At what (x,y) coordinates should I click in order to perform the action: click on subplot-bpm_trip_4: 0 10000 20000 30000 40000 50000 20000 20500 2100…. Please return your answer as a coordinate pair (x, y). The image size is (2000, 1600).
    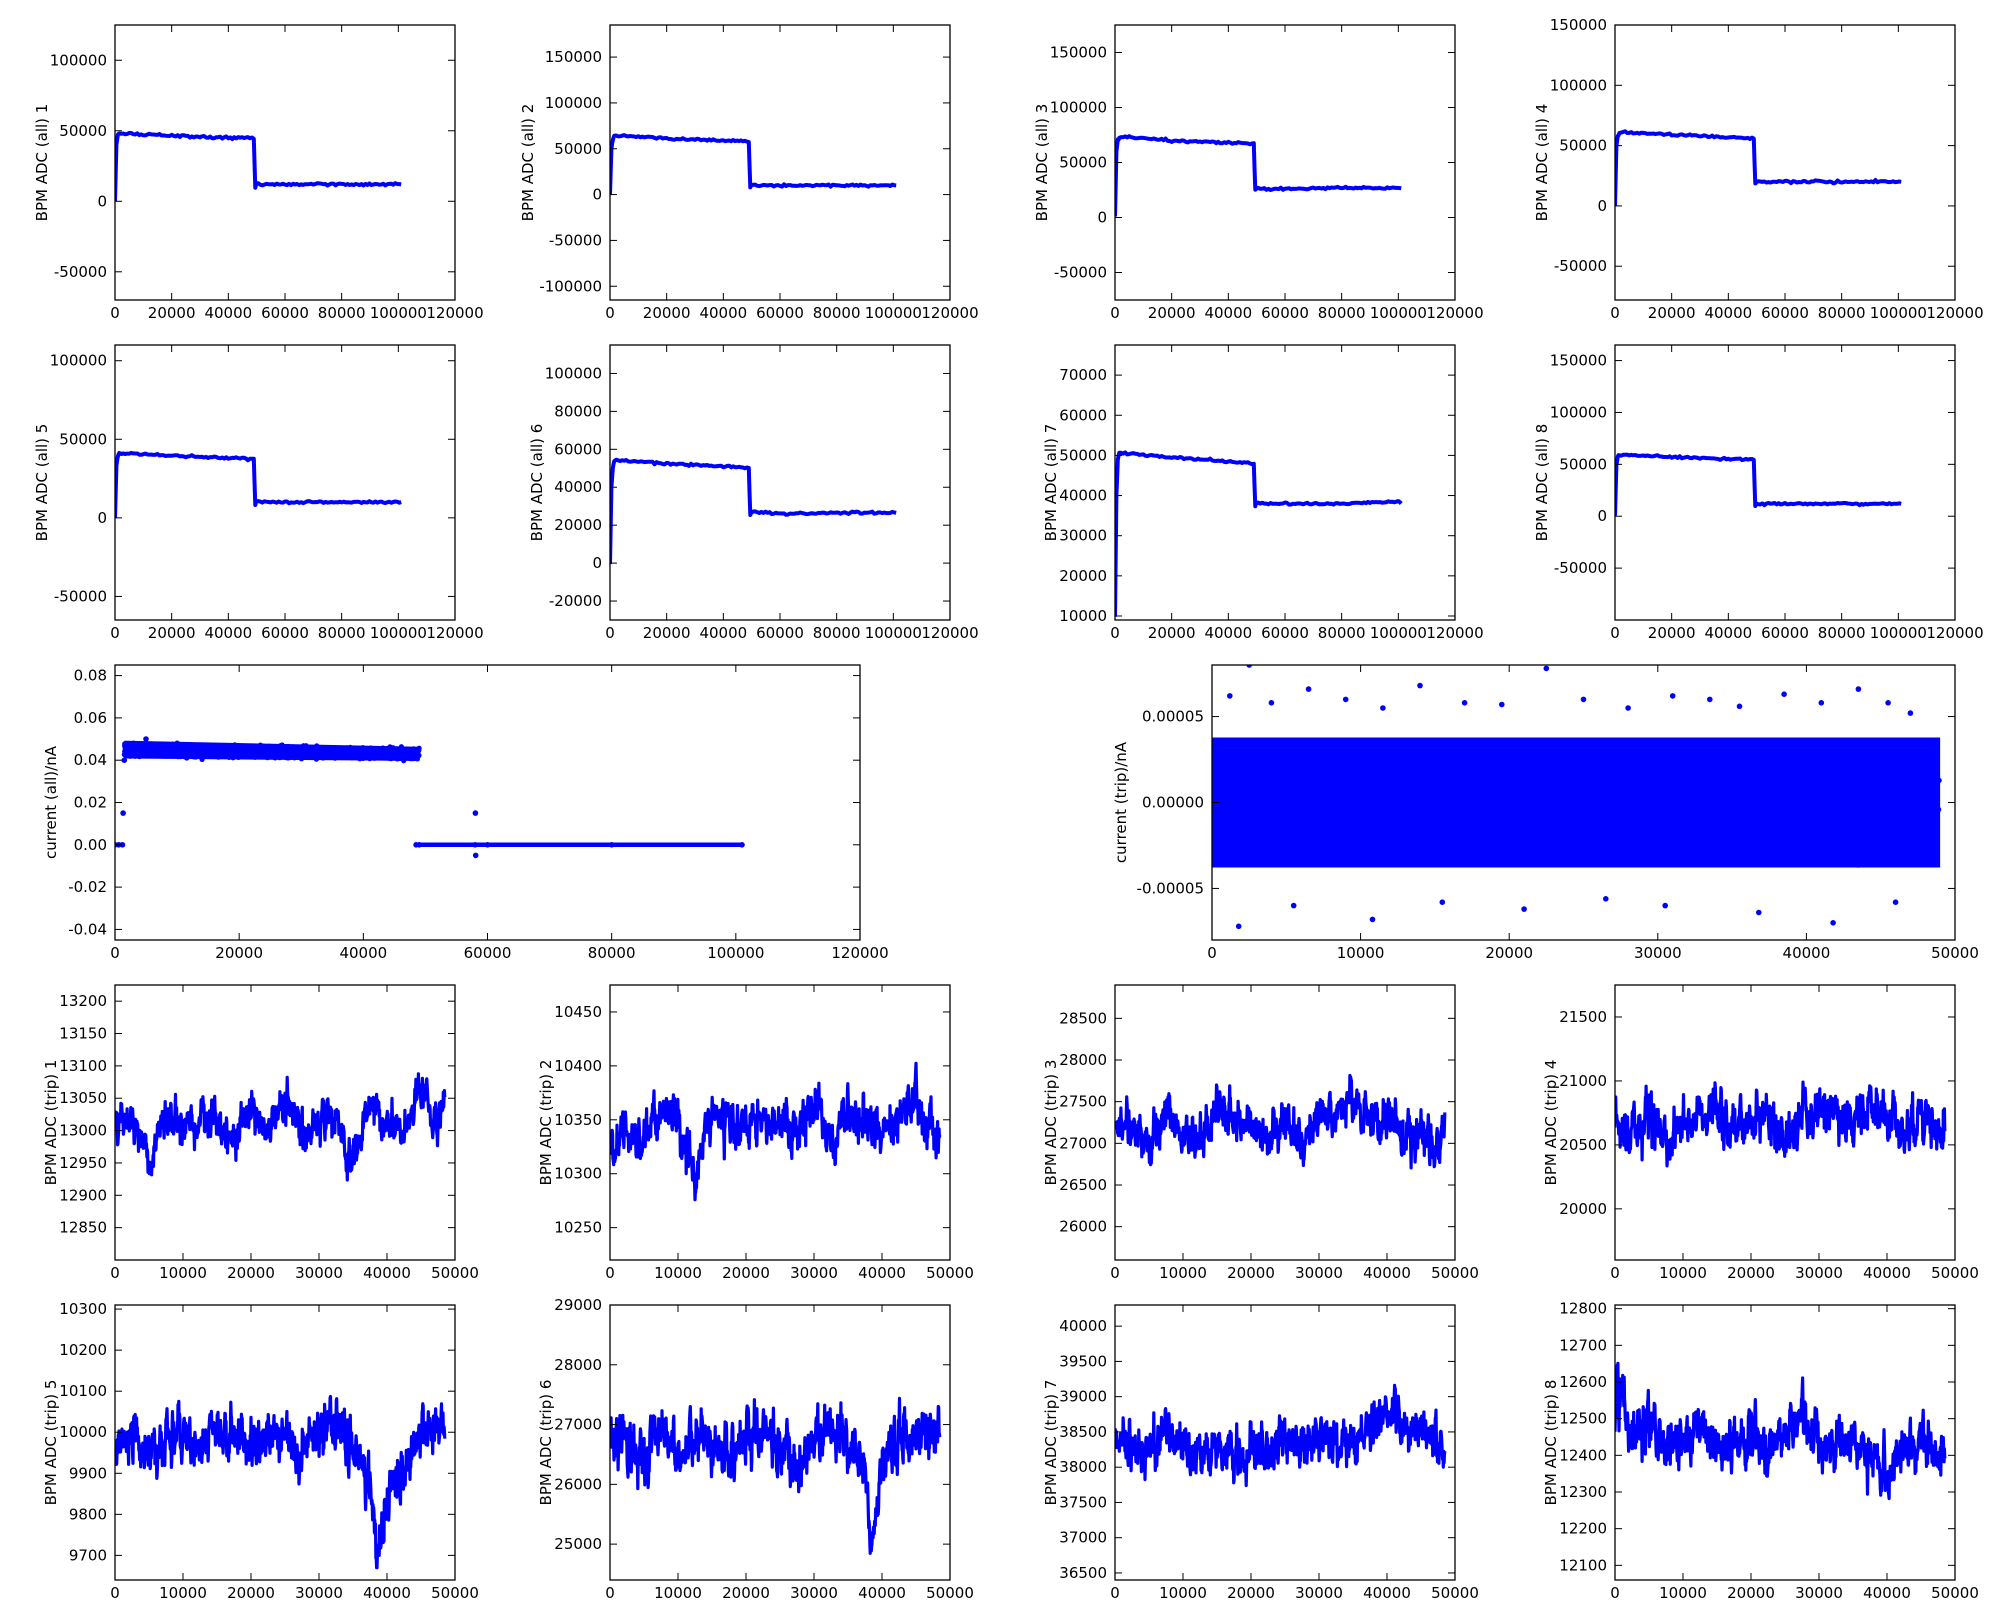
    Looking at the image, I should click on (1760, 1133).